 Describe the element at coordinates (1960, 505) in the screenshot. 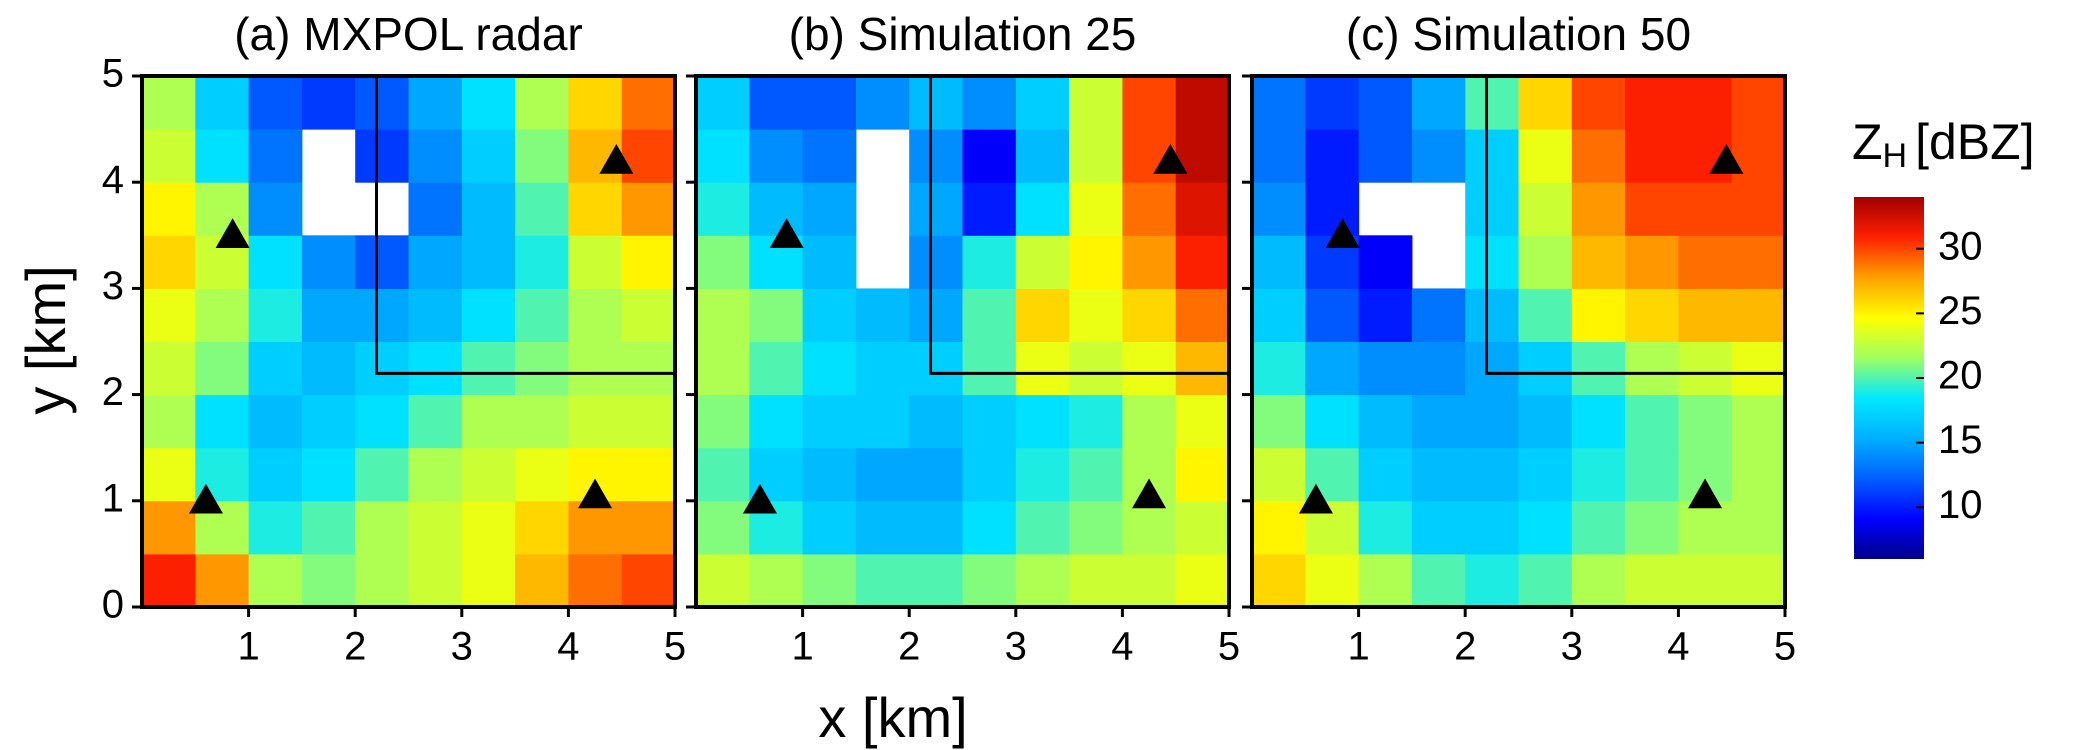

I see `colorbar-tick-label: 10` at that location.